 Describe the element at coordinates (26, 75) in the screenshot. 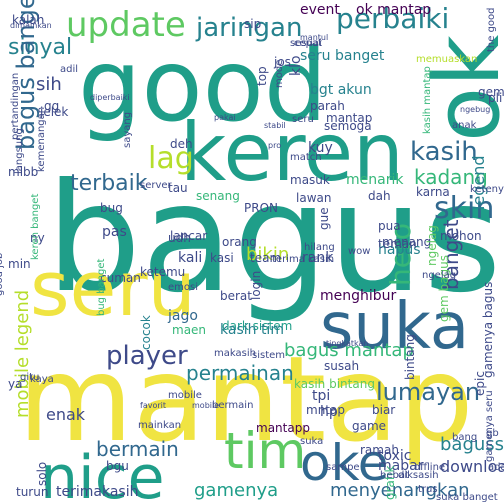

I see `word-bagus-banget: bagus banget` at that location.